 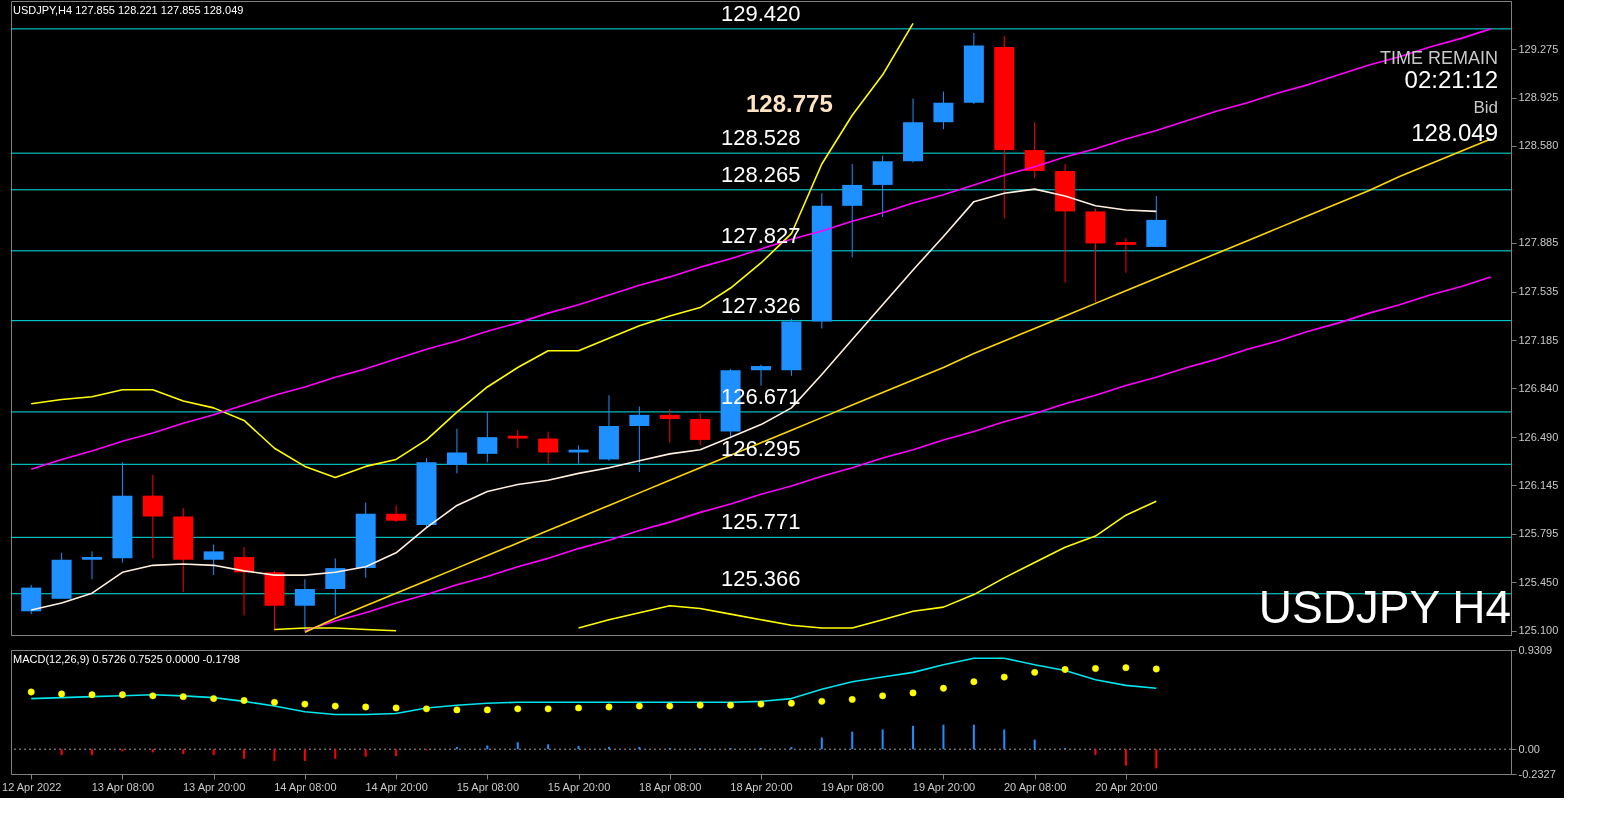 I want to click on y-tick-label: -0.2327, so click(x=1537, y=773).